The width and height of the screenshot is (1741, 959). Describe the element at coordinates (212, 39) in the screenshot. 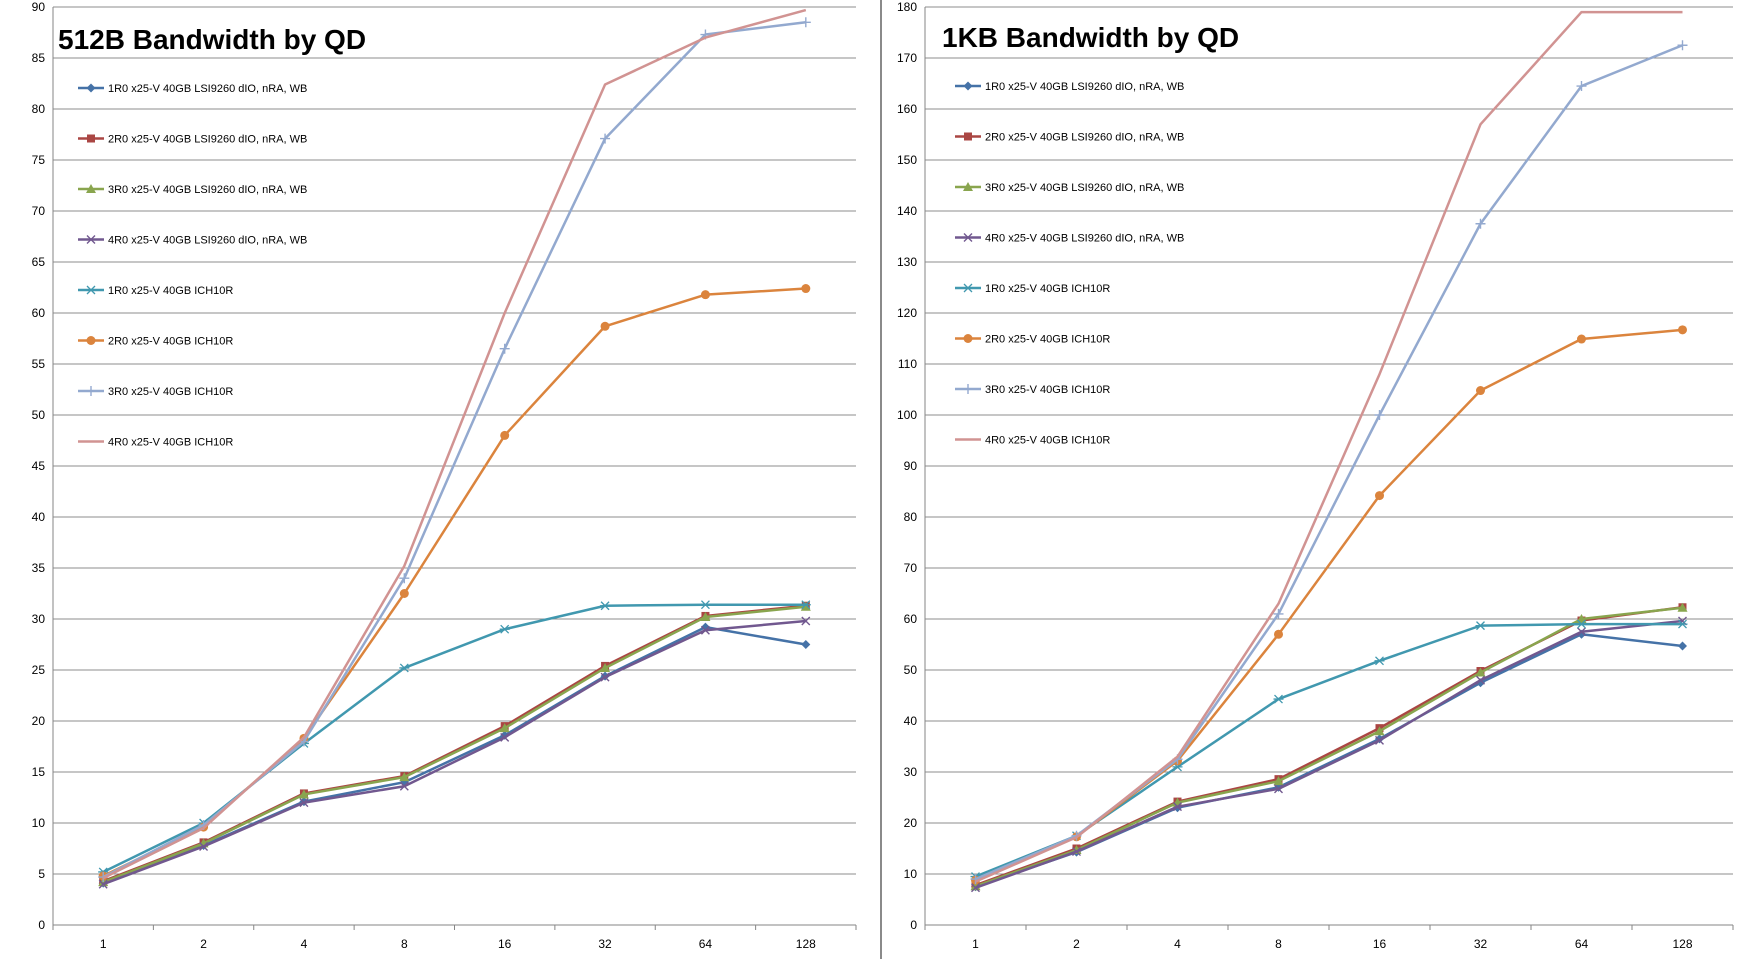

I see `chart-title: 512B Bandwidth by QD` at that location.